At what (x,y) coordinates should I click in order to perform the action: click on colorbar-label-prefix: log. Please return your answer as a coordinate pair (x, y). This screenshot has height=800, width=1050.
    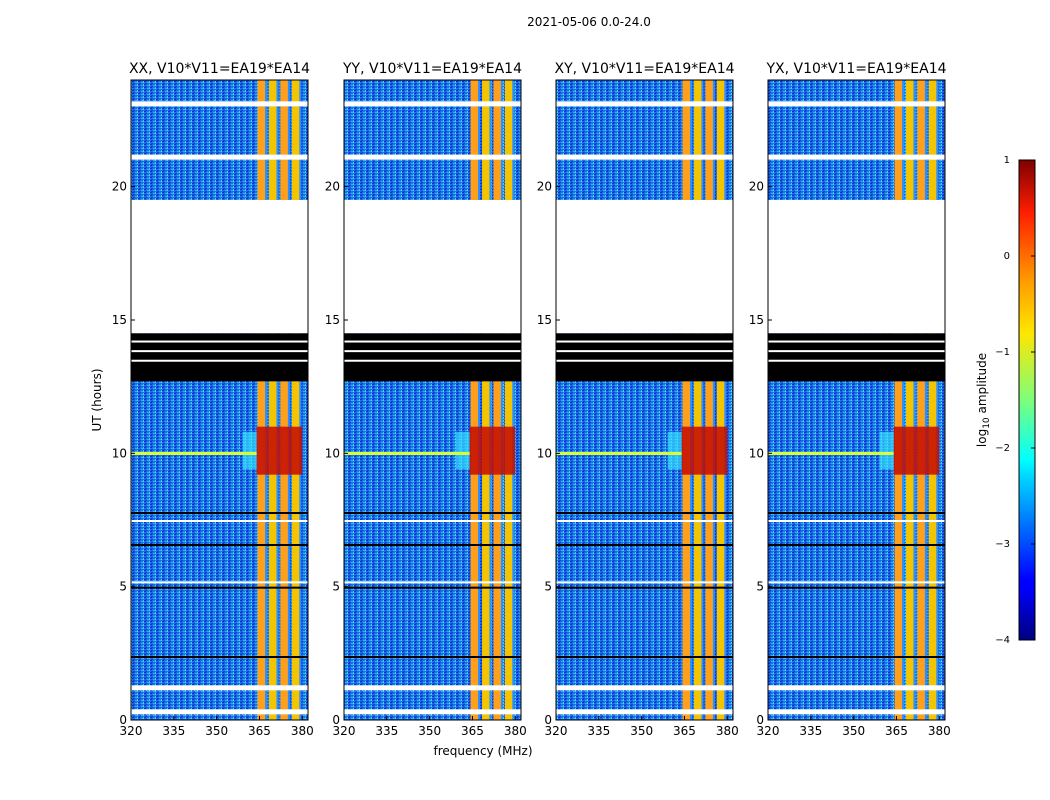
    Looking at the image, I should click on (982, 438).